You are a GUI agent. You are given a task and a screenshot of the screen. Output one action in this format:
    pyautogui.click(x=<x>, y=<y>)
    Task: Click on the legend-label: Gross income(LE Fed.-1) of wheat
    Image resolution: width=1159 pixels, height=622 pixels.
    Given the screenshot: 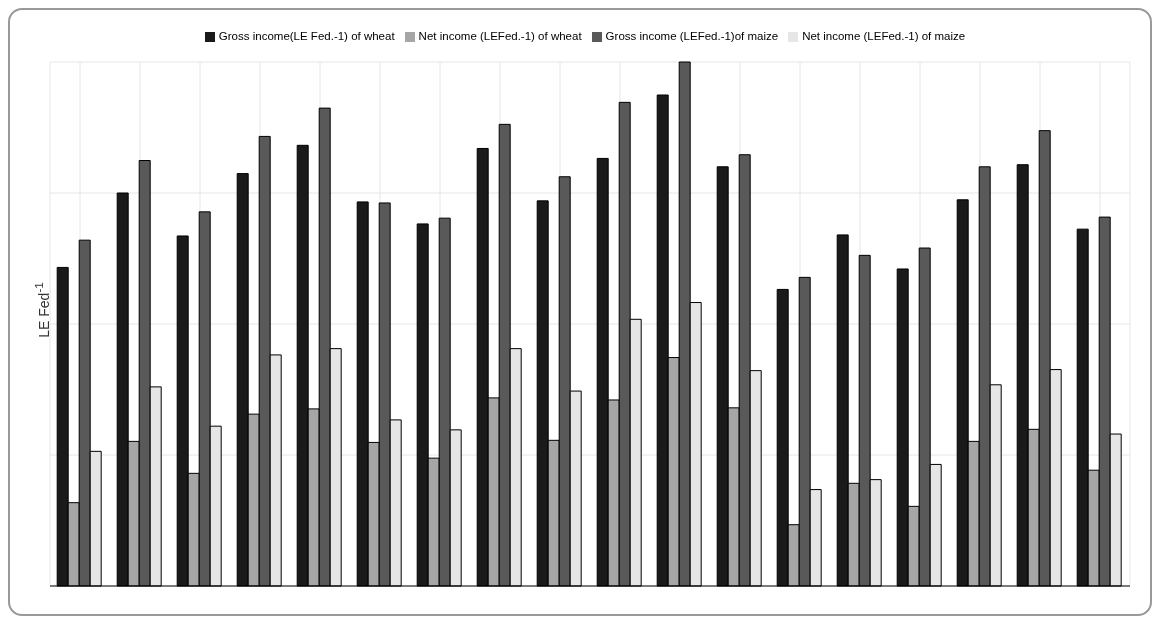 What is the action you would take?
    pyautogui.click(x=306, y=36)
    